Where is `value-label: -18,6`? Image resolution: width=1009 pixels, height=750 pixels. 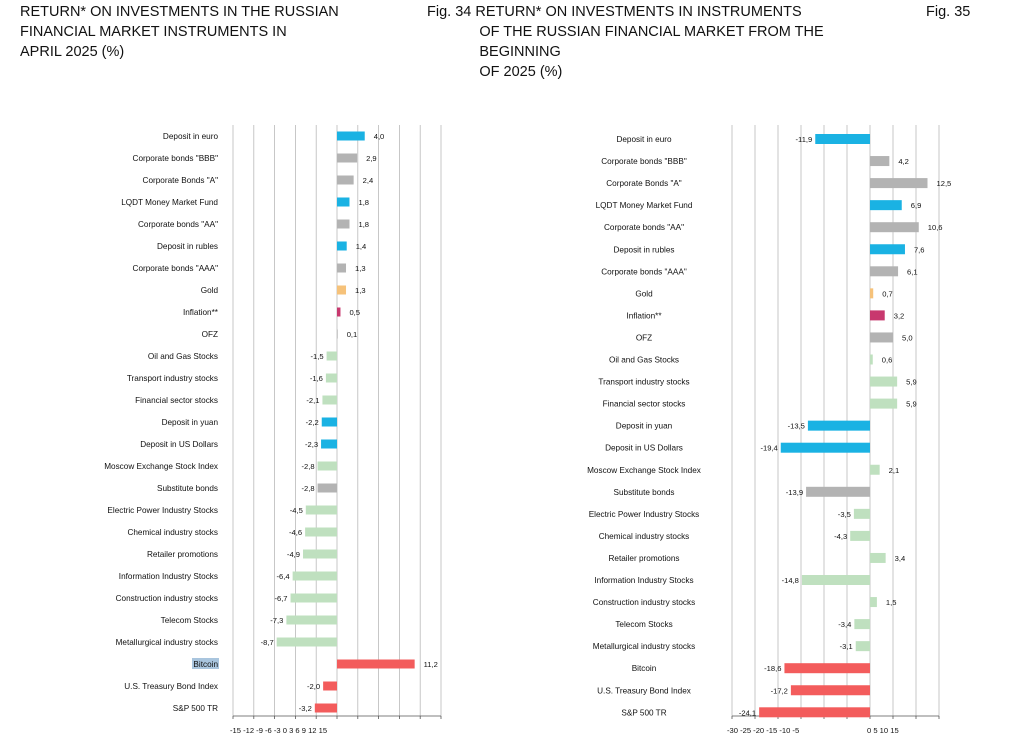
value-label: -18,6 is located at coordinates (772, 668).